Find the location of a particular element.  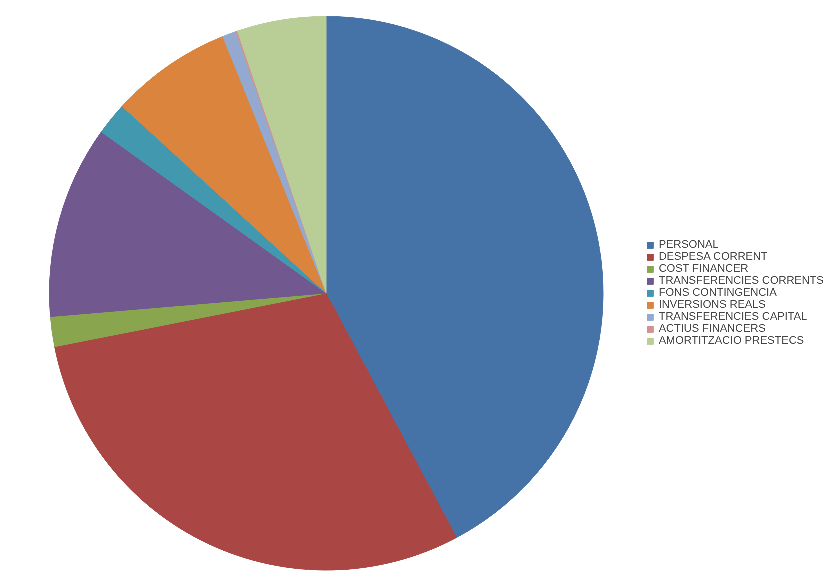

legend-label: PERSONAL is located at coordinates (688, 245).